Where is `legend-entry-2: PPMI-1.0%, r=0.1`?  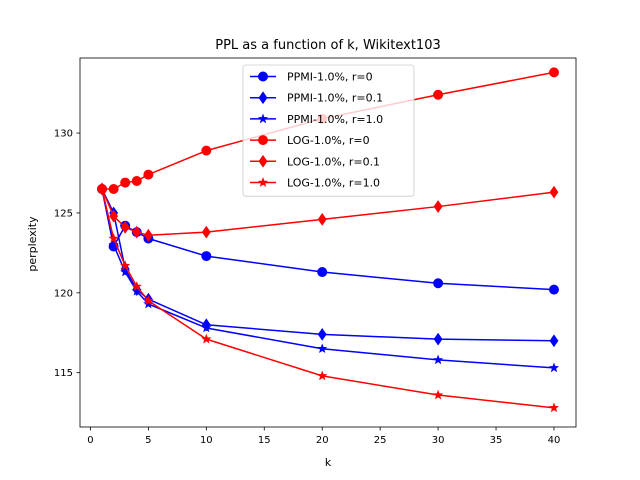 legend-entry-2: PPMI-1.0%, r=0.1 is located at coordinates (316, 98).